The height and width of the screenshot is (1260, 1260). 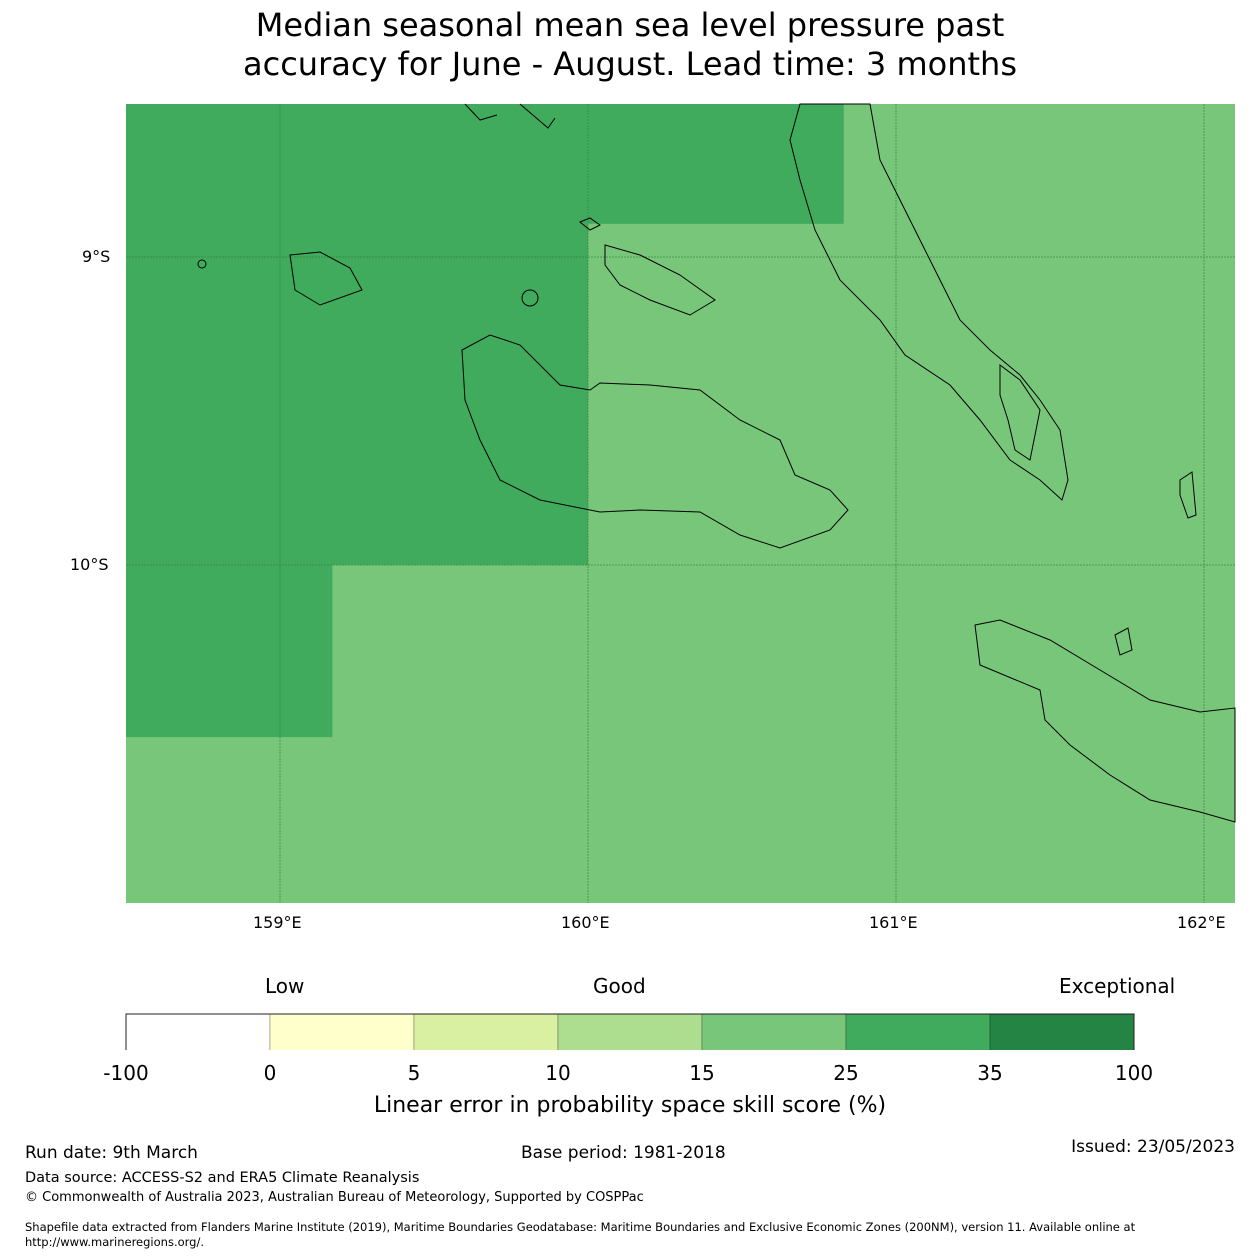 I want to click on colorbar, so click(x=630, y=1031).